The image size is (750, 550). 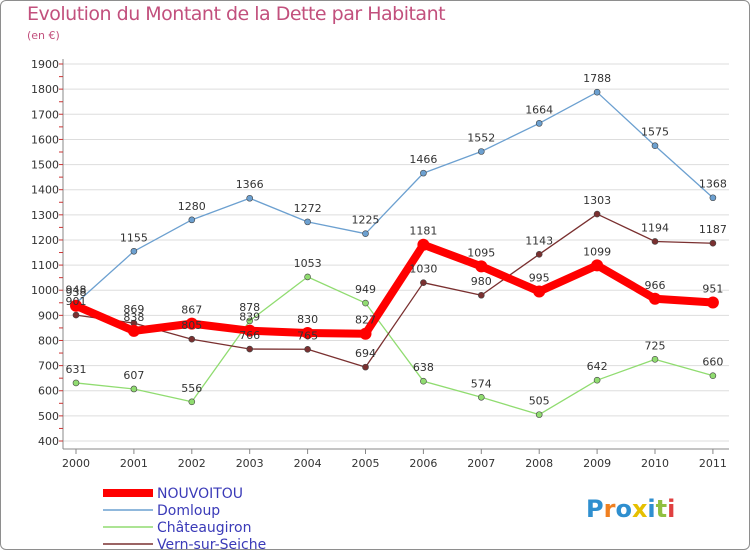 I want to click on legend-label: NOUVOITOU, so click(x=200, y=494).